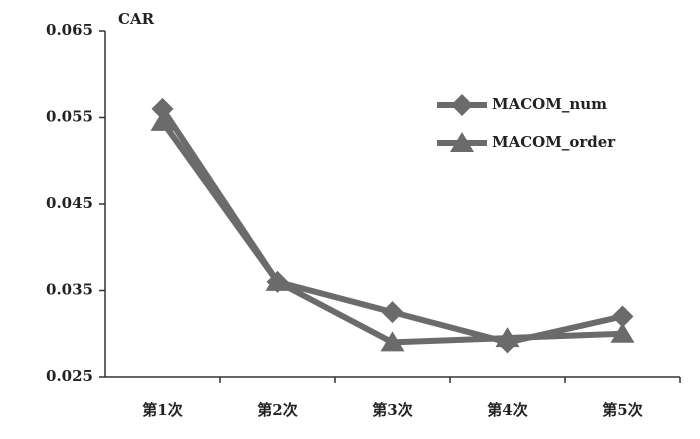 Image resolution: width=700 pixels, height=439 pixels. I want to click on y-axis-label: CAR, so click(136, 19).